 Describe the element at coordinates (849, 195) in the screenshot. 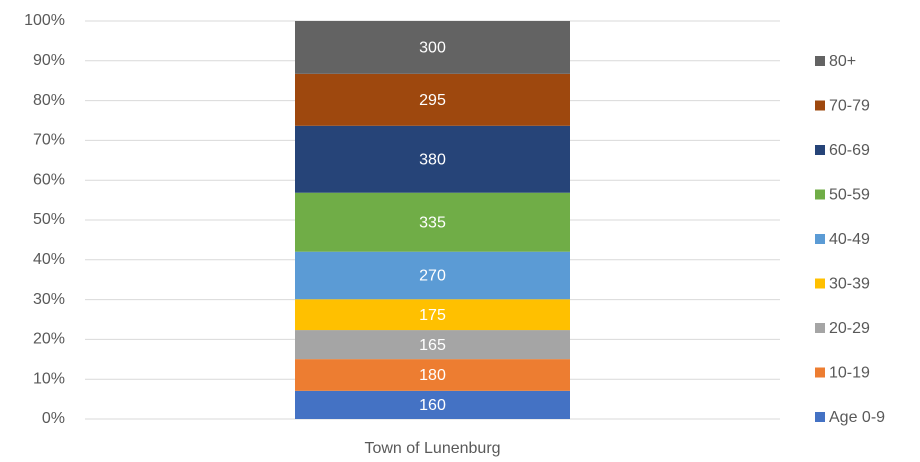

I see `legend-label: 50-59` at that location.